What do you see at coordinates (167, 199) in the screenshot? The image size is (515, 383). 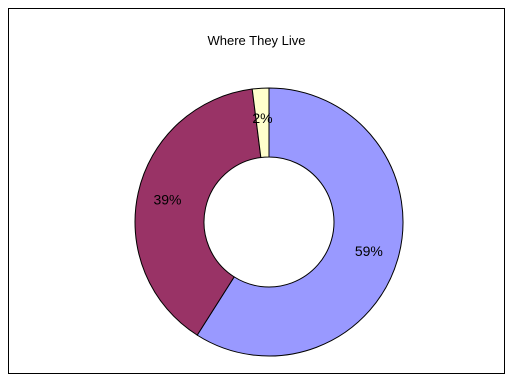 I see `slice-label-1: 39%` at bounding box center [167, 199].